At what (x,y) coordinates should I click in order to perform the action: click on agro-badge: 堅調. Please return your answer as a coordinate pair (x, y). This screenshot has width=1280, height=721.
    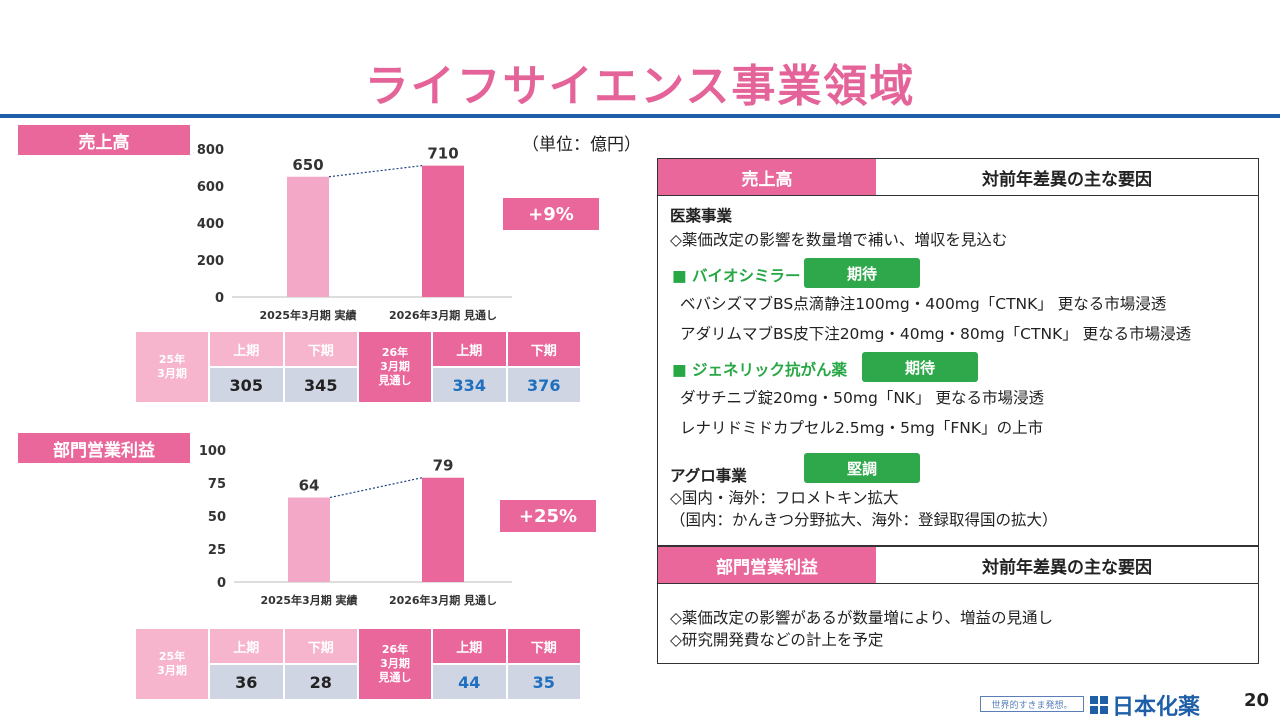
    Looking at the image, I should click on (862, 468).